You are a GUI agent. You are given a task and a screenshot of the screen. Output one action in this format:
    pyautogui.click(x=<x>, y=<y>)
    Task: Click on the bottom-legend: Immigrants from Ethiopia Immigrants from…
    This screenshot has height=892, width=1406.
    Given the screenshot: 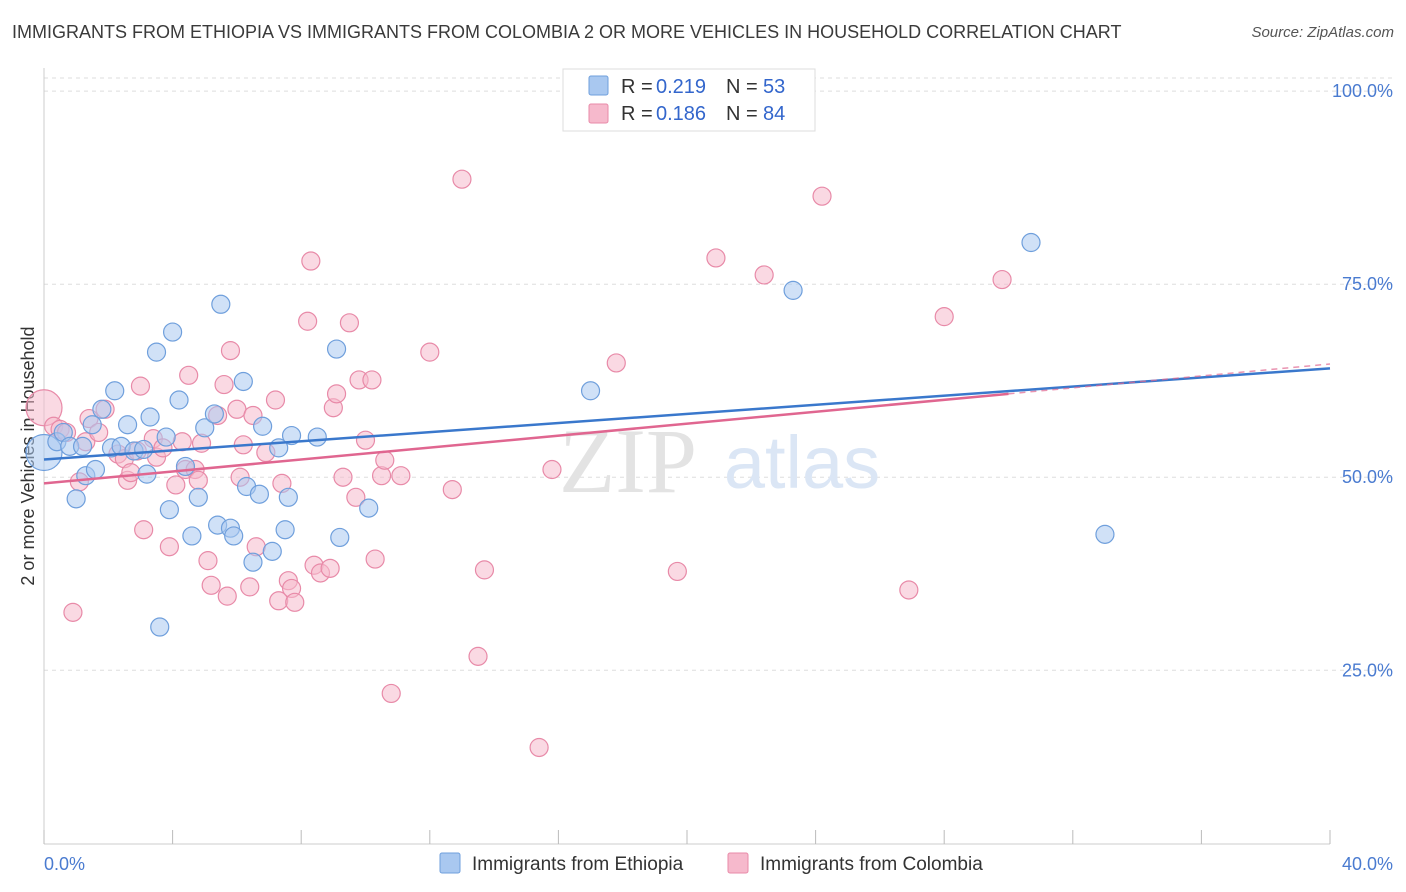 What is the action you would take?
    pyautogui.click(x=711, y=863)
    